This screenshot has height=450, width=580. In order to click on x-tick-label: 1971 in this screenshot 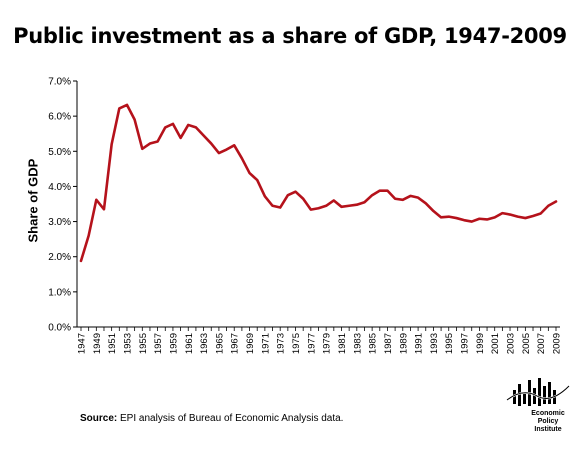, I will do `click(265, 343)`.